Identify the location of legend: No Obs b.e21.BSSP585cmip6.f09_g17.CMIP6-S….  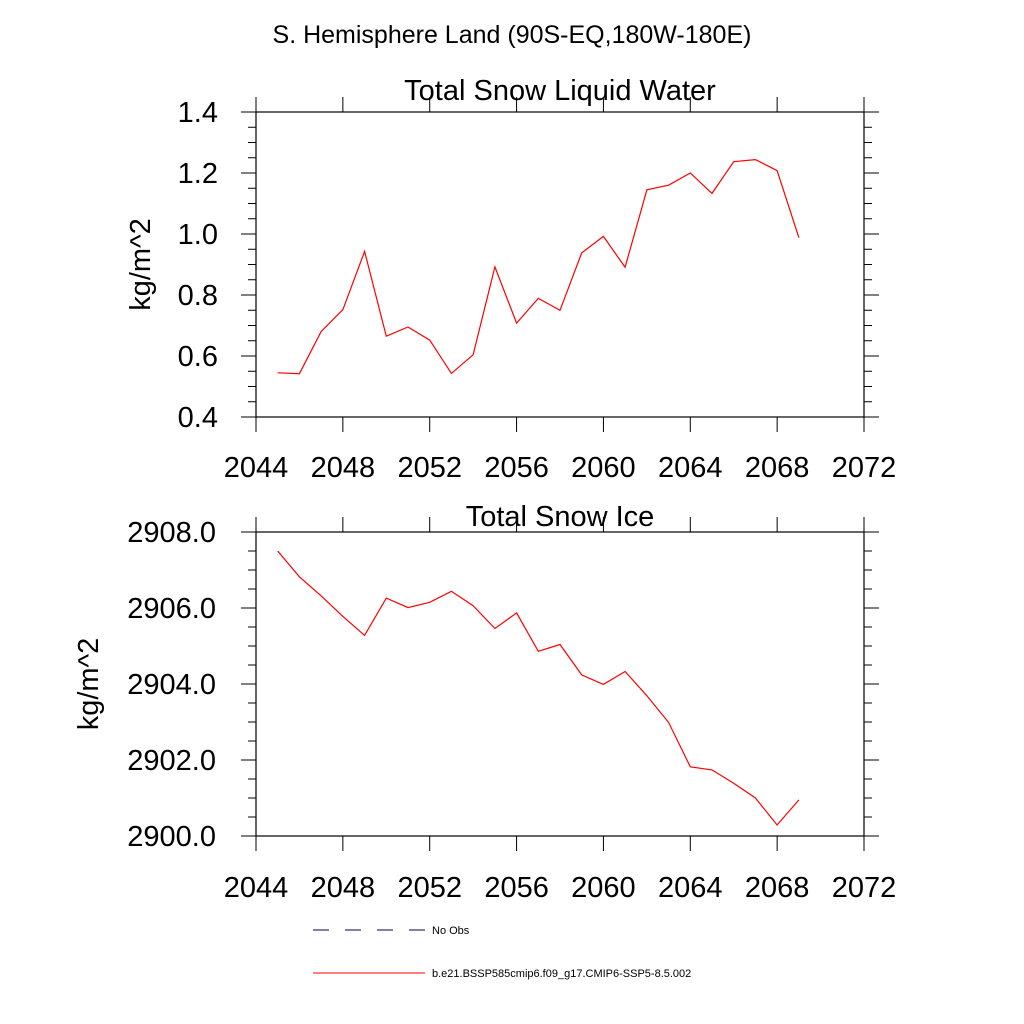
(502, 952).